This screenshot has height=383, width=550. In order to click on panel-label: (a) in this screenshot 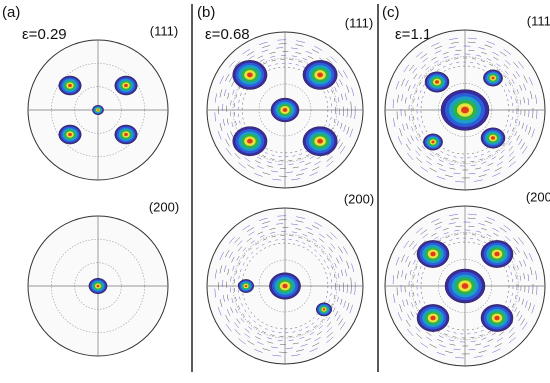, I will do `click(11, 12)`.